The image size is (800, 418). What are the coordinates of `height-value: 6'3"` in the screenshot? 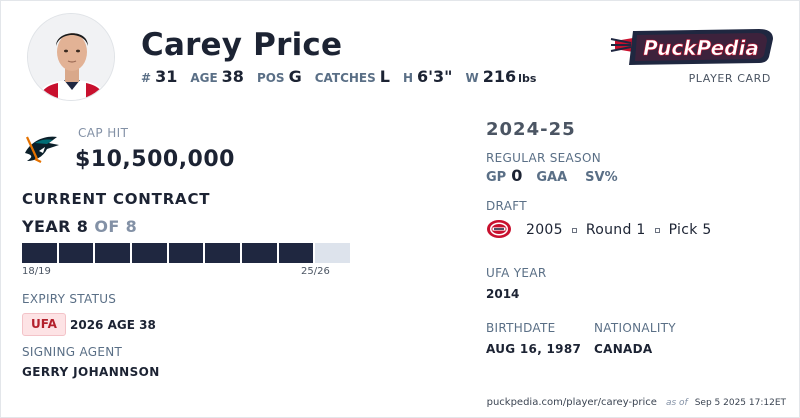 It's located at (435, 76).